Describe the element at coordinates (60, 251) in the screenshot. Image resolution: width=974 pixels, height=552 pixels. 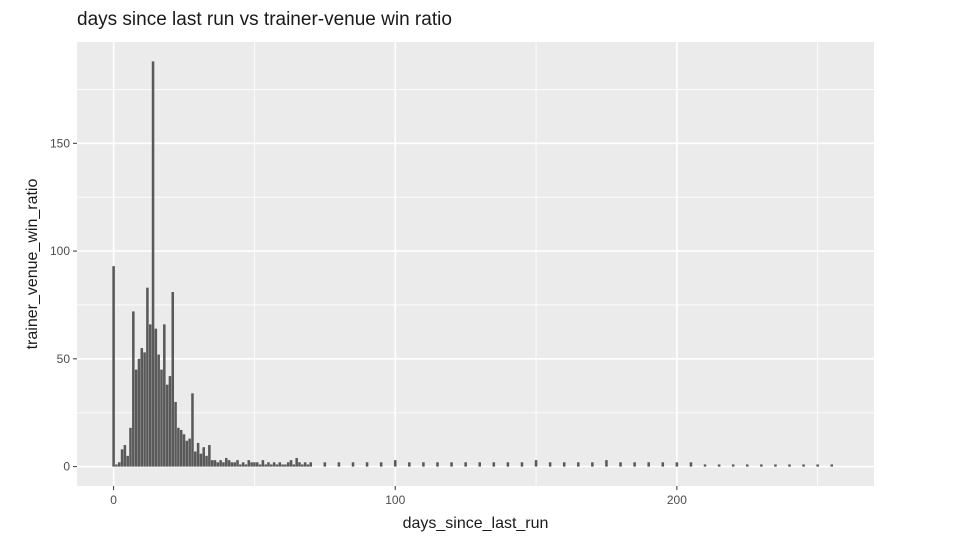
I see `y-tick-label: 100` at that location.